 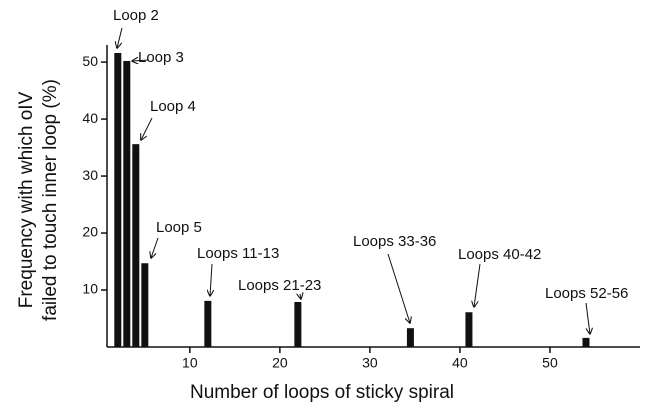 What do you see at coordinates (26, 199) in the screenshot?
I see `y-axis-label-line: Frequency with which oIV` at bounding box center [26, 199].